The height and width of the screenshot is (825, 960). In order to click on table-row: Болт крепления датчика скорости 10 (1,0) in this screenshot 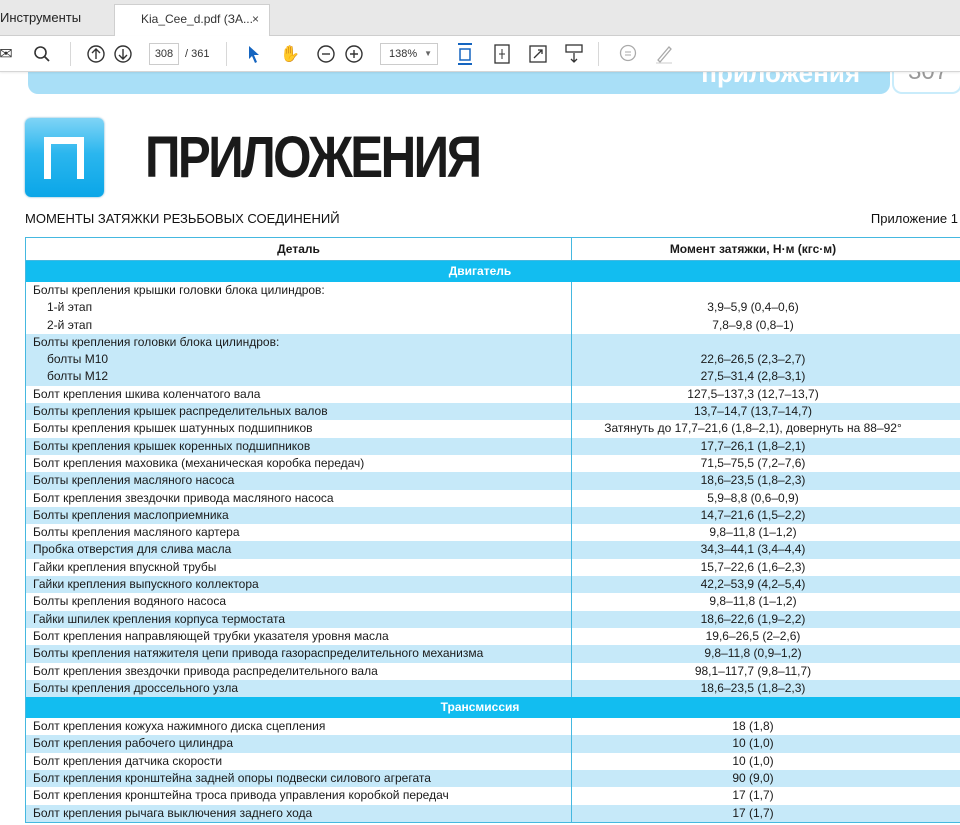, I will do `click(493, 761)`.